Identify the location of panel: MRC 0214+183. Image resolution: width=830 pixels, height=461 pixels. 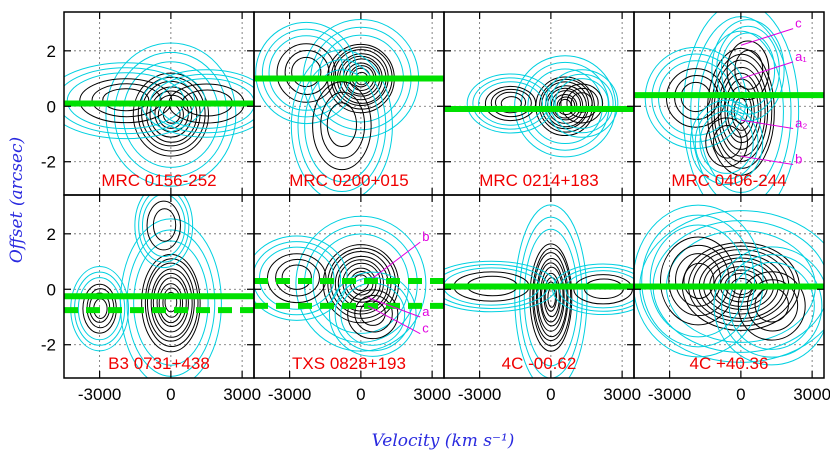
(539, 103).